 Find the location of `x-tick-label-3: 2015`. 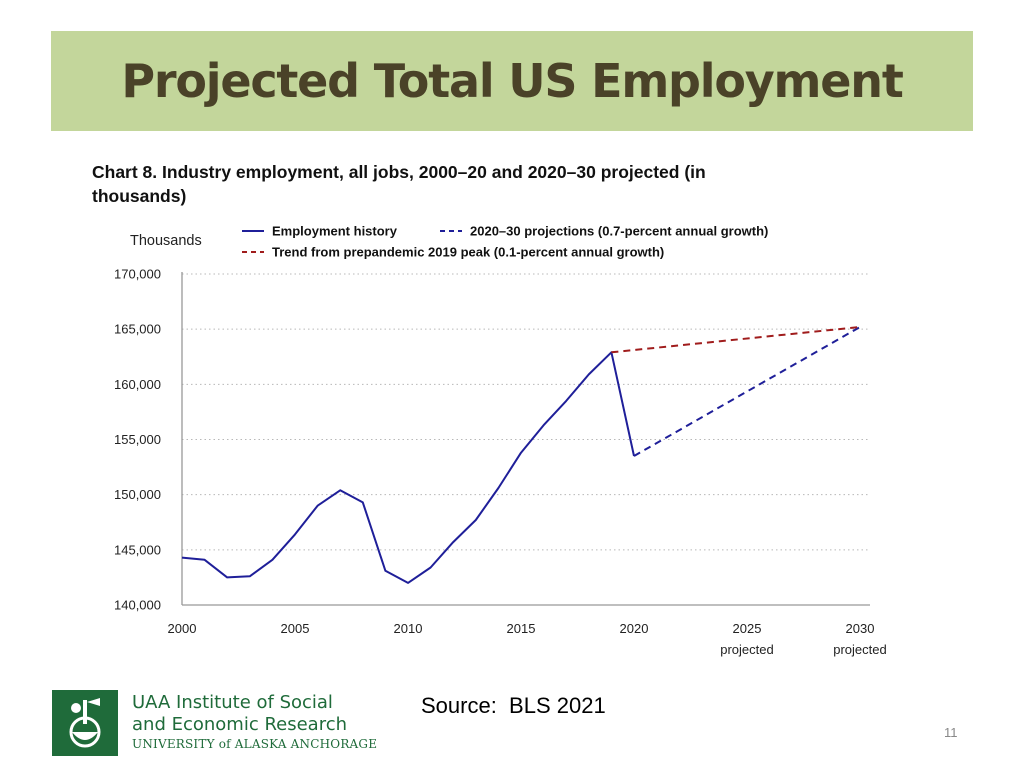

x-tick-label-3: 2015 is located at coordinates (521, 628).